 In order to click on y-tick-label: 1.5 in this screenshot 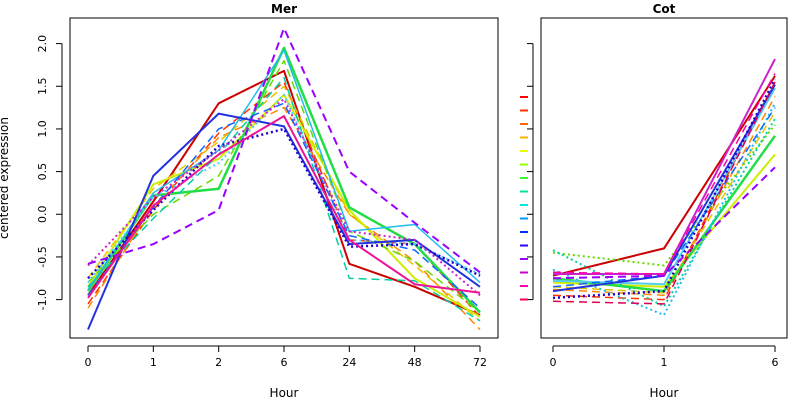, I will do `click(42, 87)`.